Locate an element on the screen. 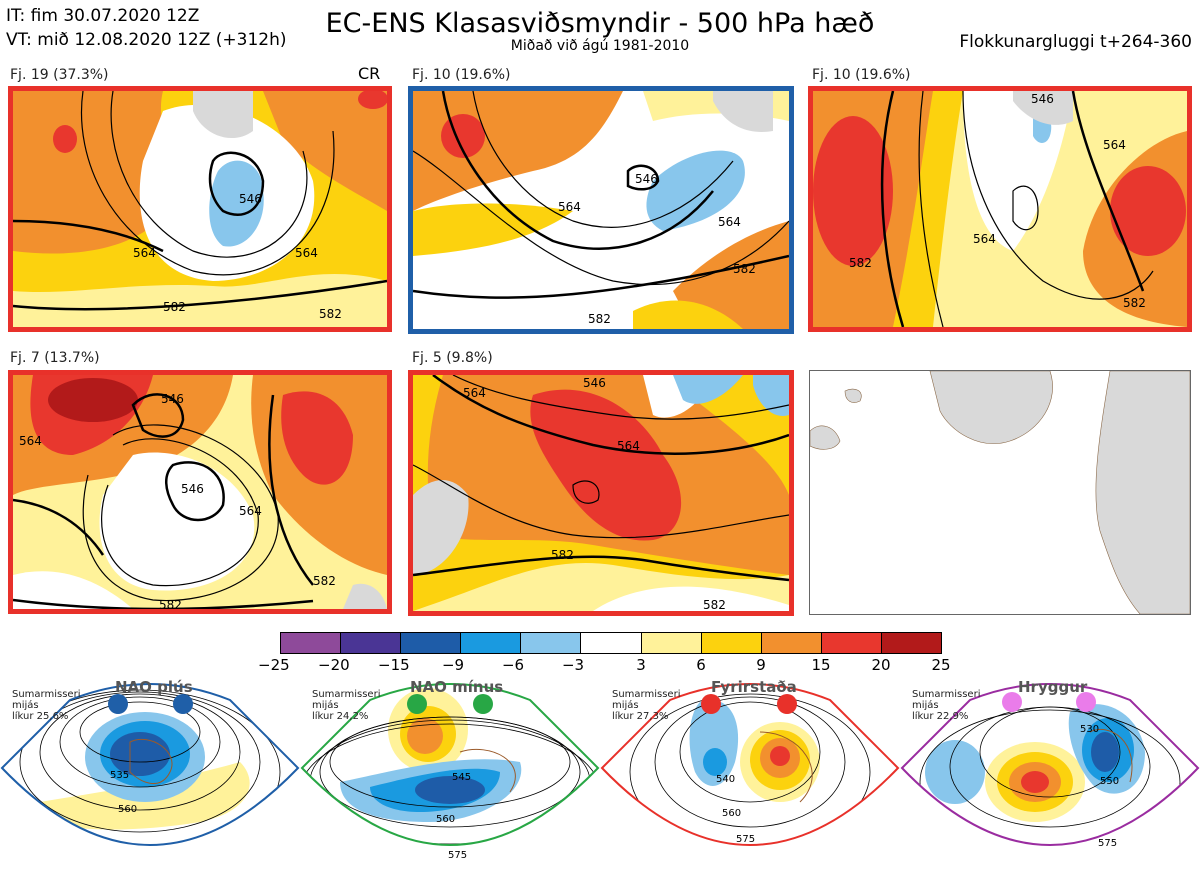 The width and height of the screenshot is (1200, 872). colorbar is located at coordinates (611, 643).